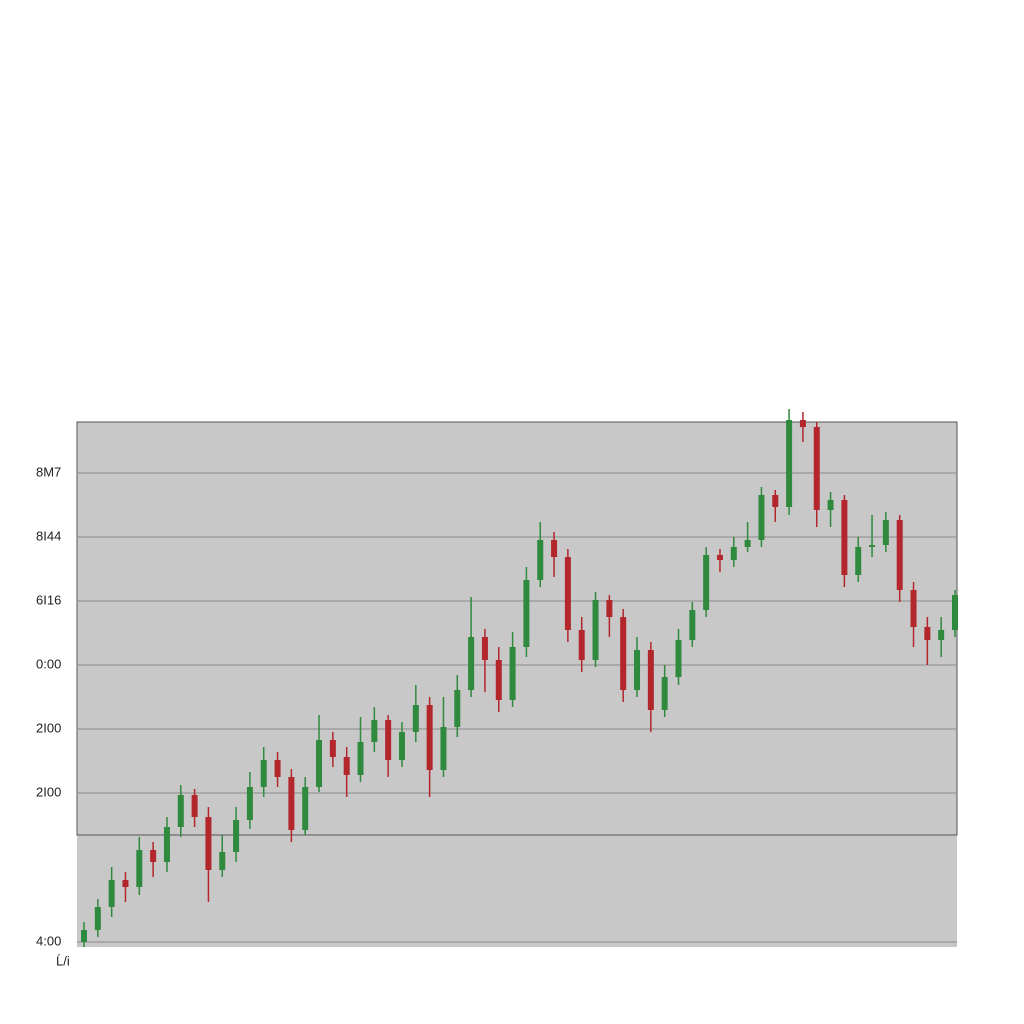 This screenshot has height=1024, width=1024. I want to click on y-tick-label: 8M7, so click(48, 471).